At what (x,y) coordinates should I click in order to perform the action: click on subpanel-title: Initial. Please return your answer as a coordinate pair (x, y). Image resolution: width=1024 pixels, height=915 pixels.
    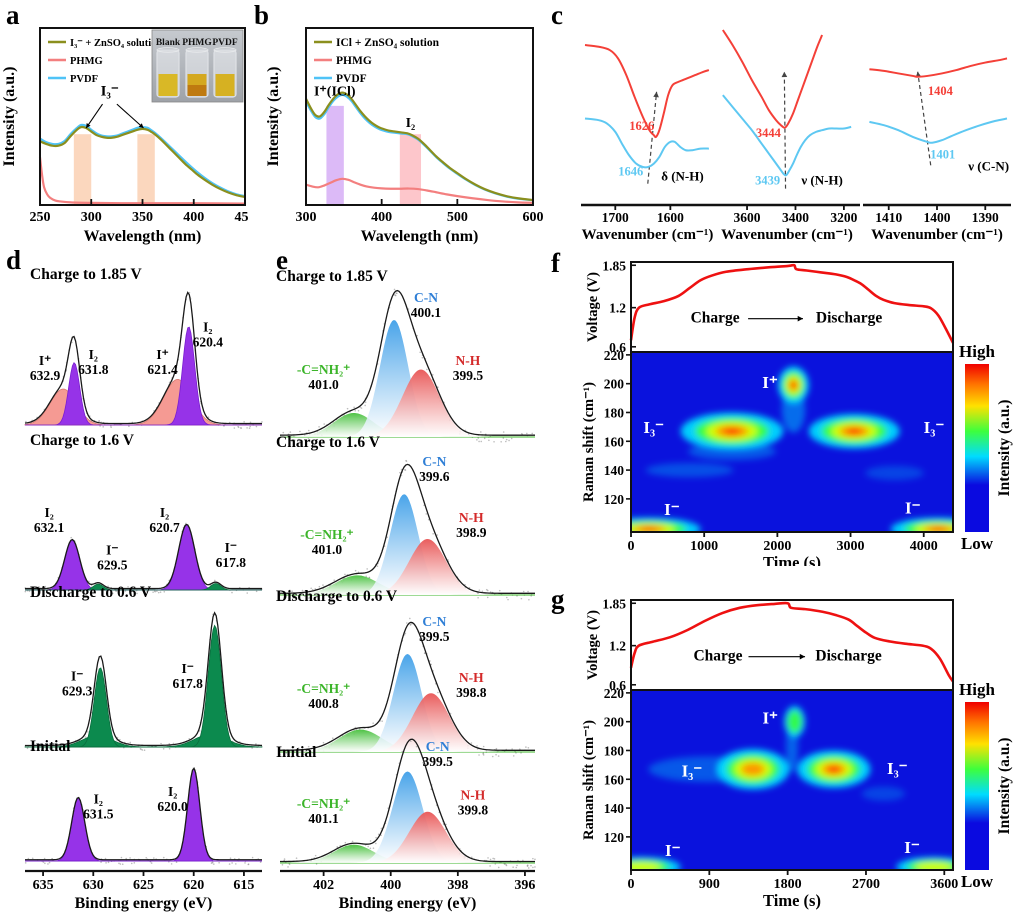
    Looking at the image, I should click on (296, 752).